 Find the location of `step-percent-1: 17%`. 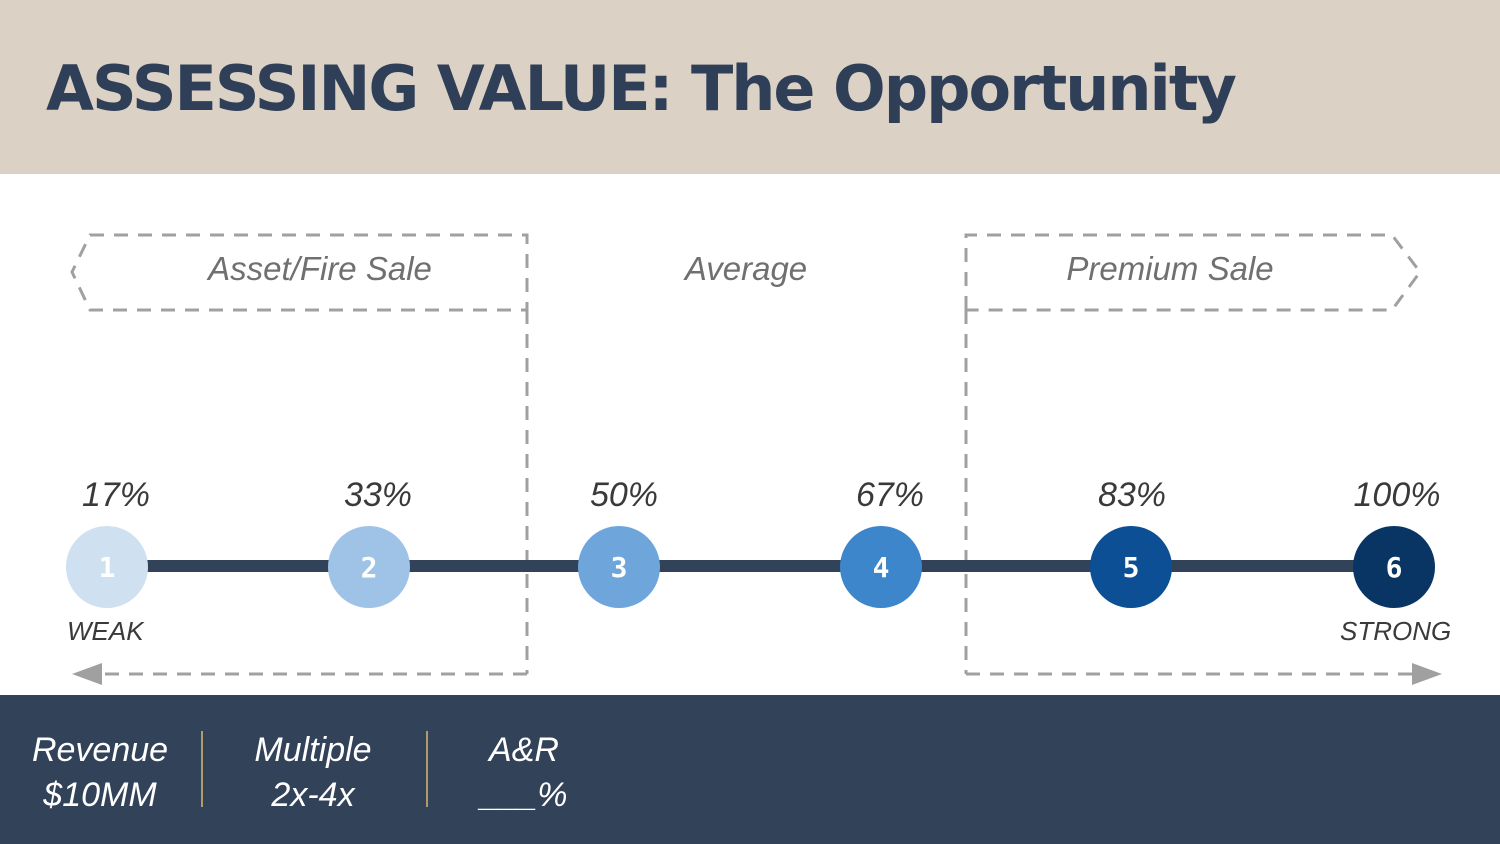

step-percent-1: 17% is located at coordinates (116, 495).